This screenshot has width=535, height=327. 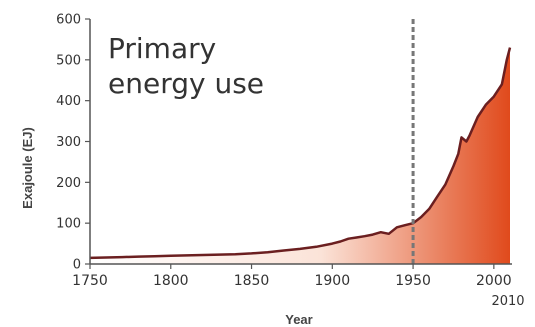 What do you see at coordinates (68, 224) in the screenshot?
I see `y-tick-label: 100` at bounding box center [68, 224].